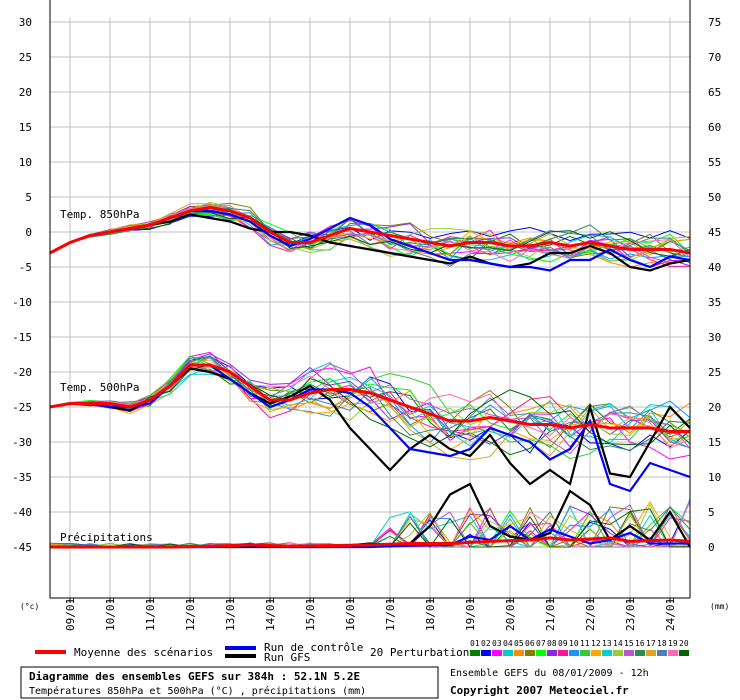 The image size is (740, 700). I want to click on perturbation-number: 07, so click(541, 643).